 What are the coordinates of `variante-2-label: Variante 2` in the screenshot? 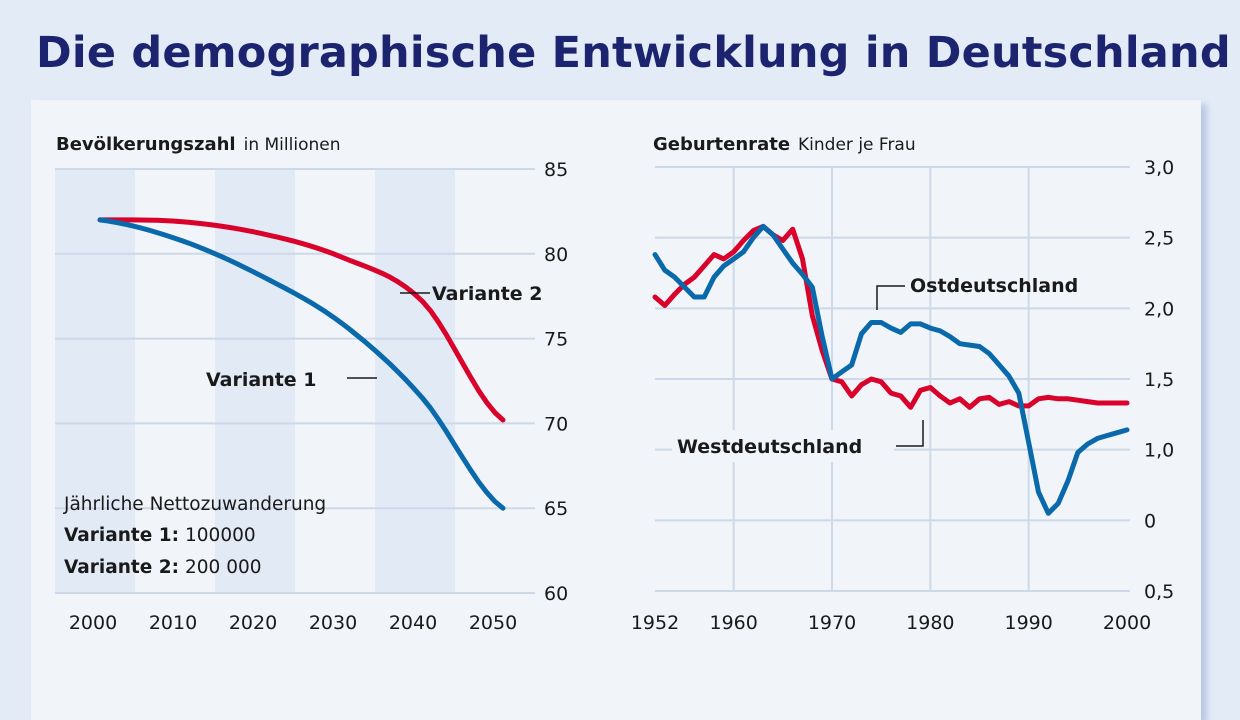 It's located at (487, 294).